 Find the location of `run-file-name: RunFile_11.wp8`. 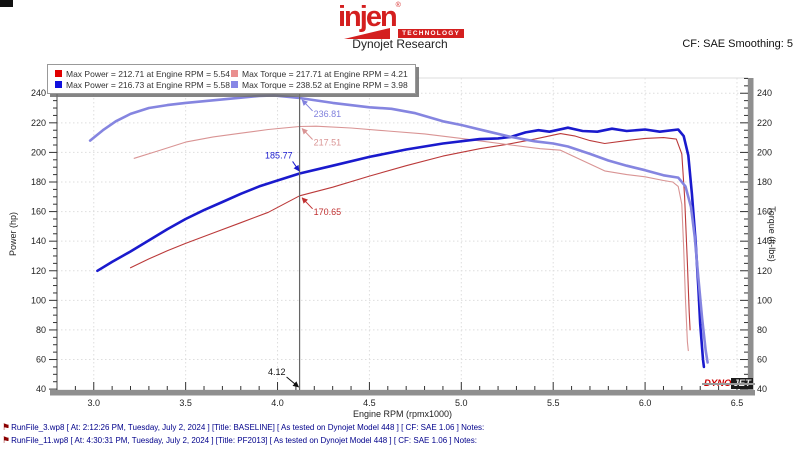

run-file-name: RunFile_11.wp8 is located at coordinates (40, 440).